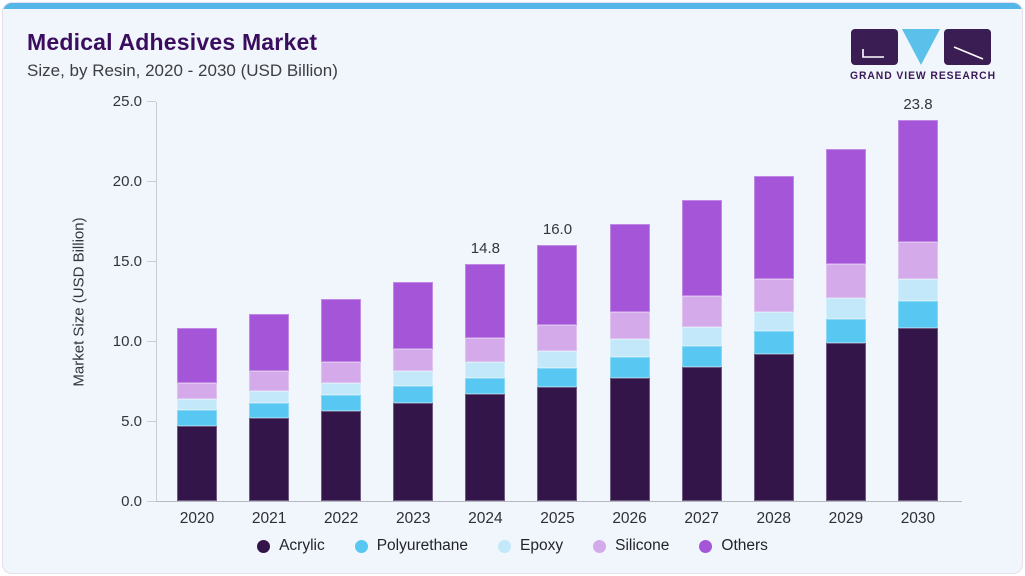 The height and width of the screenshot is (576, 1025). I want to click on bar-2026-segment-others, so click(629, 268).